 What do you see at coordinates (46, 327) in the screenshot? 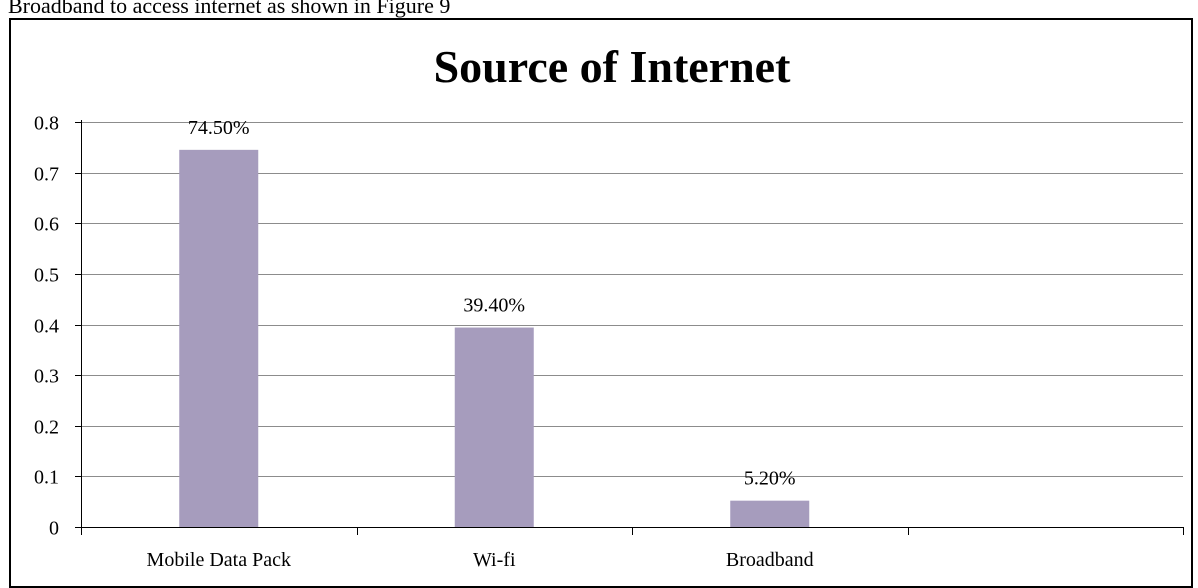
I see `y-tick-label: 0.4` at bounding box center [46, 327].